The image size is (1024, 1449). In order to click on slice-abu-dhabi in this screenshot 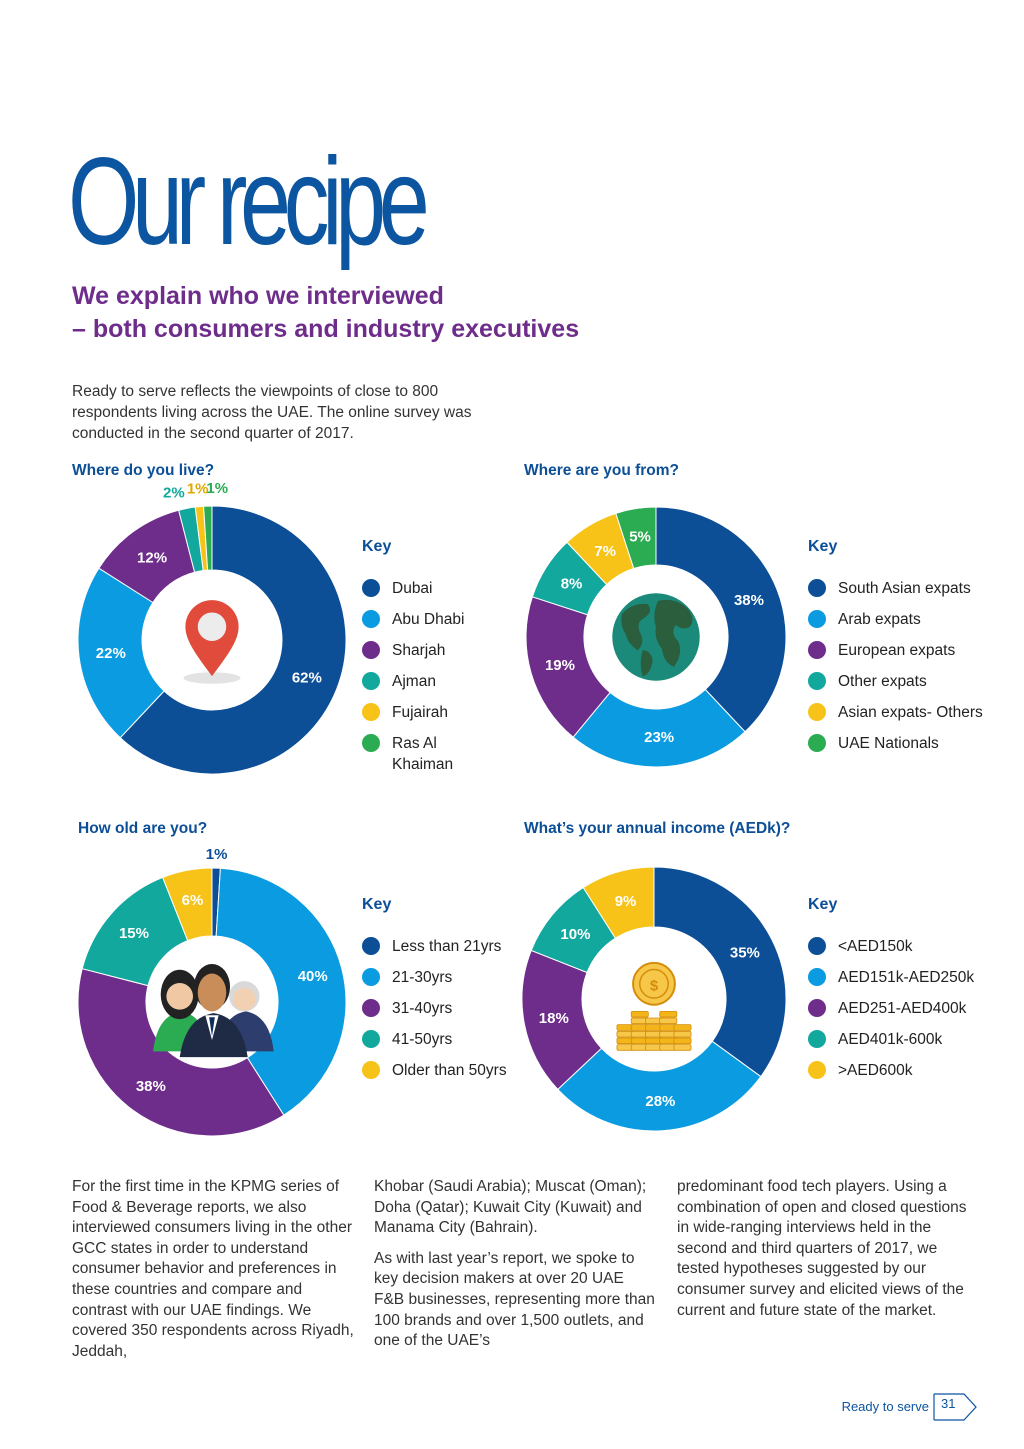, I will do `click(121, 653)`.